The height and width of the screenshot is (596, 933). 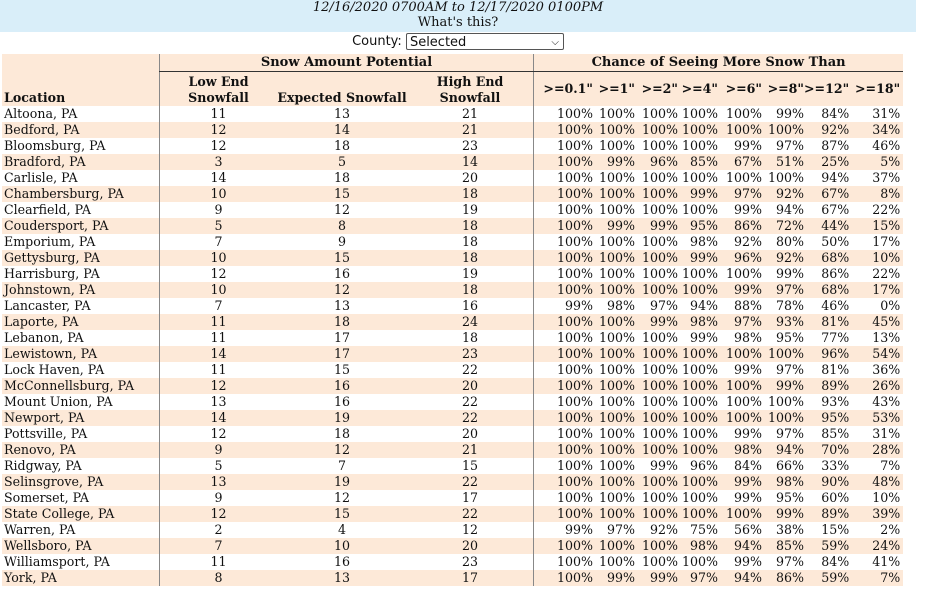 I want to click on location-cell: Lock Haven, PA, so click(x=54, y=369).